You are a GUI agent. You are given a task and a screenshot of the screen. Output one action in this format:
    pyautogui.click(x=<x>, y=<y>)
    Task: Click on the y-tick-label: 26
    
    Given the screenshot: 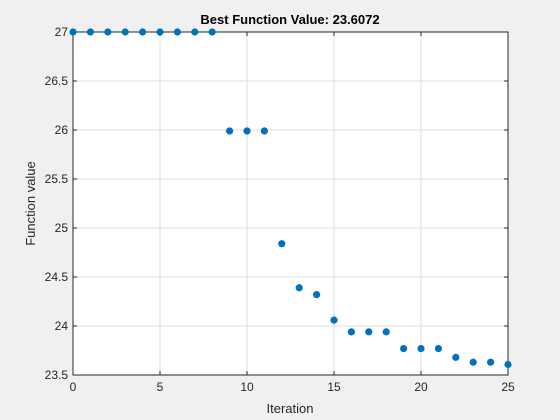 What is the action you would take?
    pyautogui.click(x=62, y=130)
    